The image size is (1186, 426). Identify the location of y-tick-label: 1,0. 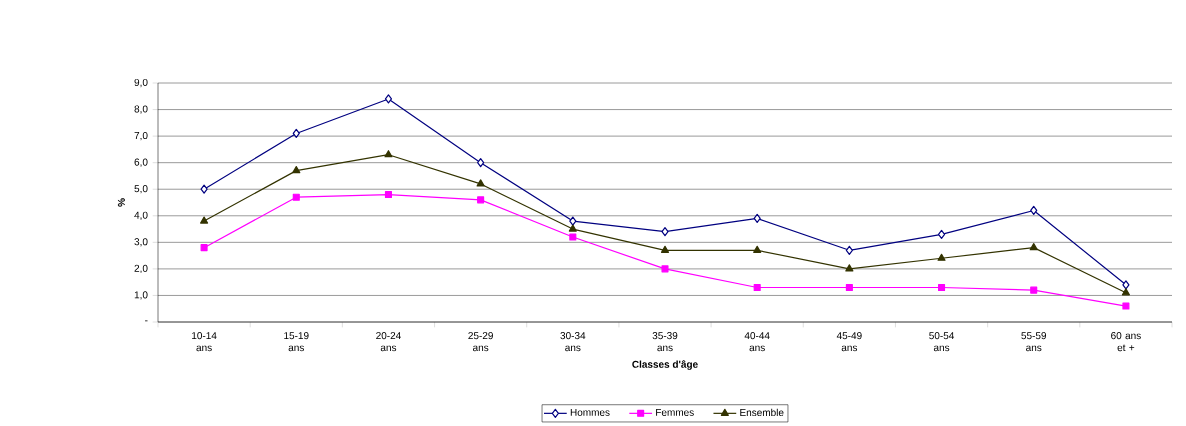
(141, 295).